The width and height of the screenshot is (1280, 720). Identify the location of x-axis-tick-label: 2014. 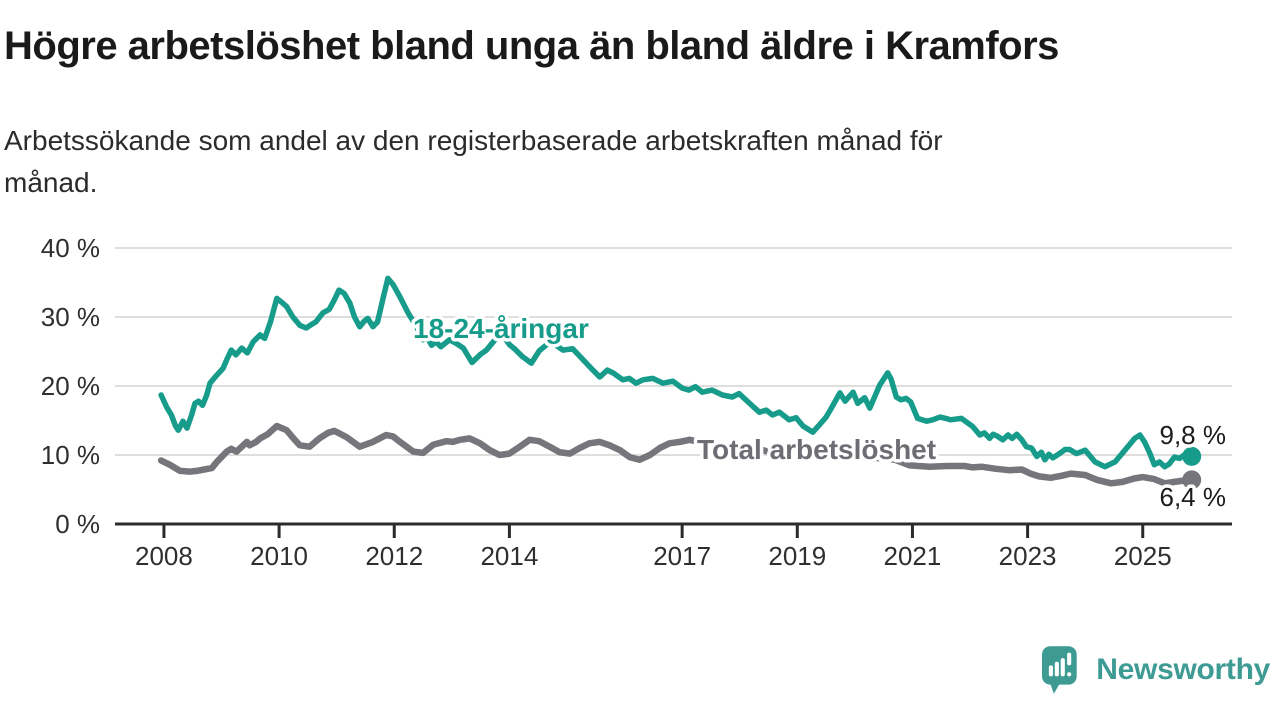
(509, 556).